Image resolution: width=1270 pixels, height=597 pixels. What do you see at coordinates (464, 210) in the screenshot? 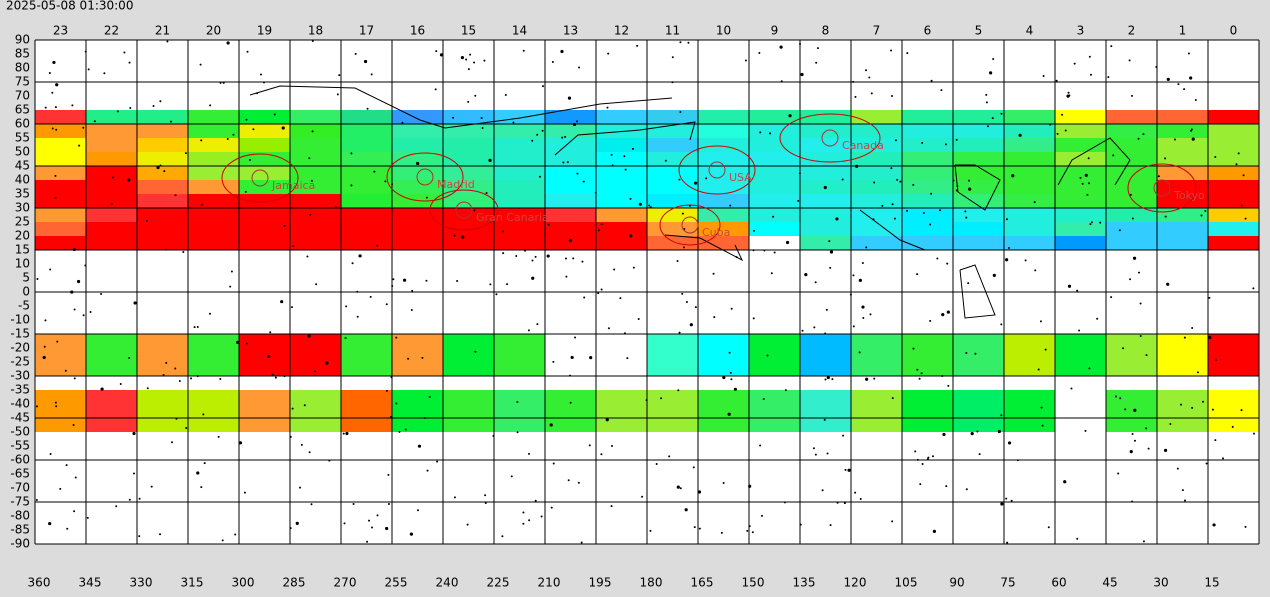
I see `place-ring` at bounding box center [464, 210].